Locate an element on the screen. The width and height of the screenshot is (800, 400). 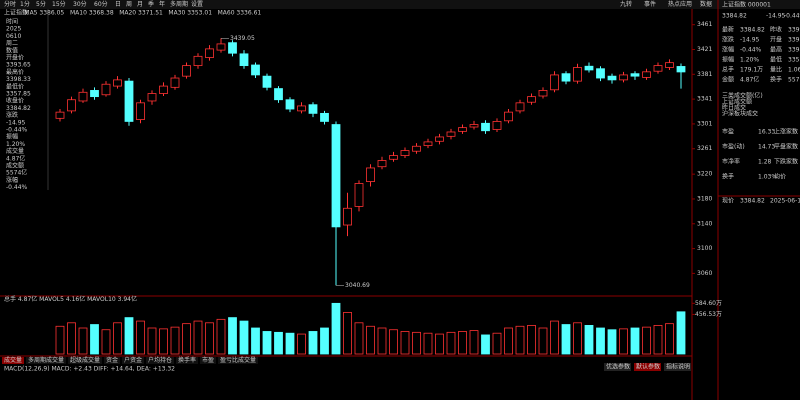
period-tab: 年 is located at coordinates (162, 4).